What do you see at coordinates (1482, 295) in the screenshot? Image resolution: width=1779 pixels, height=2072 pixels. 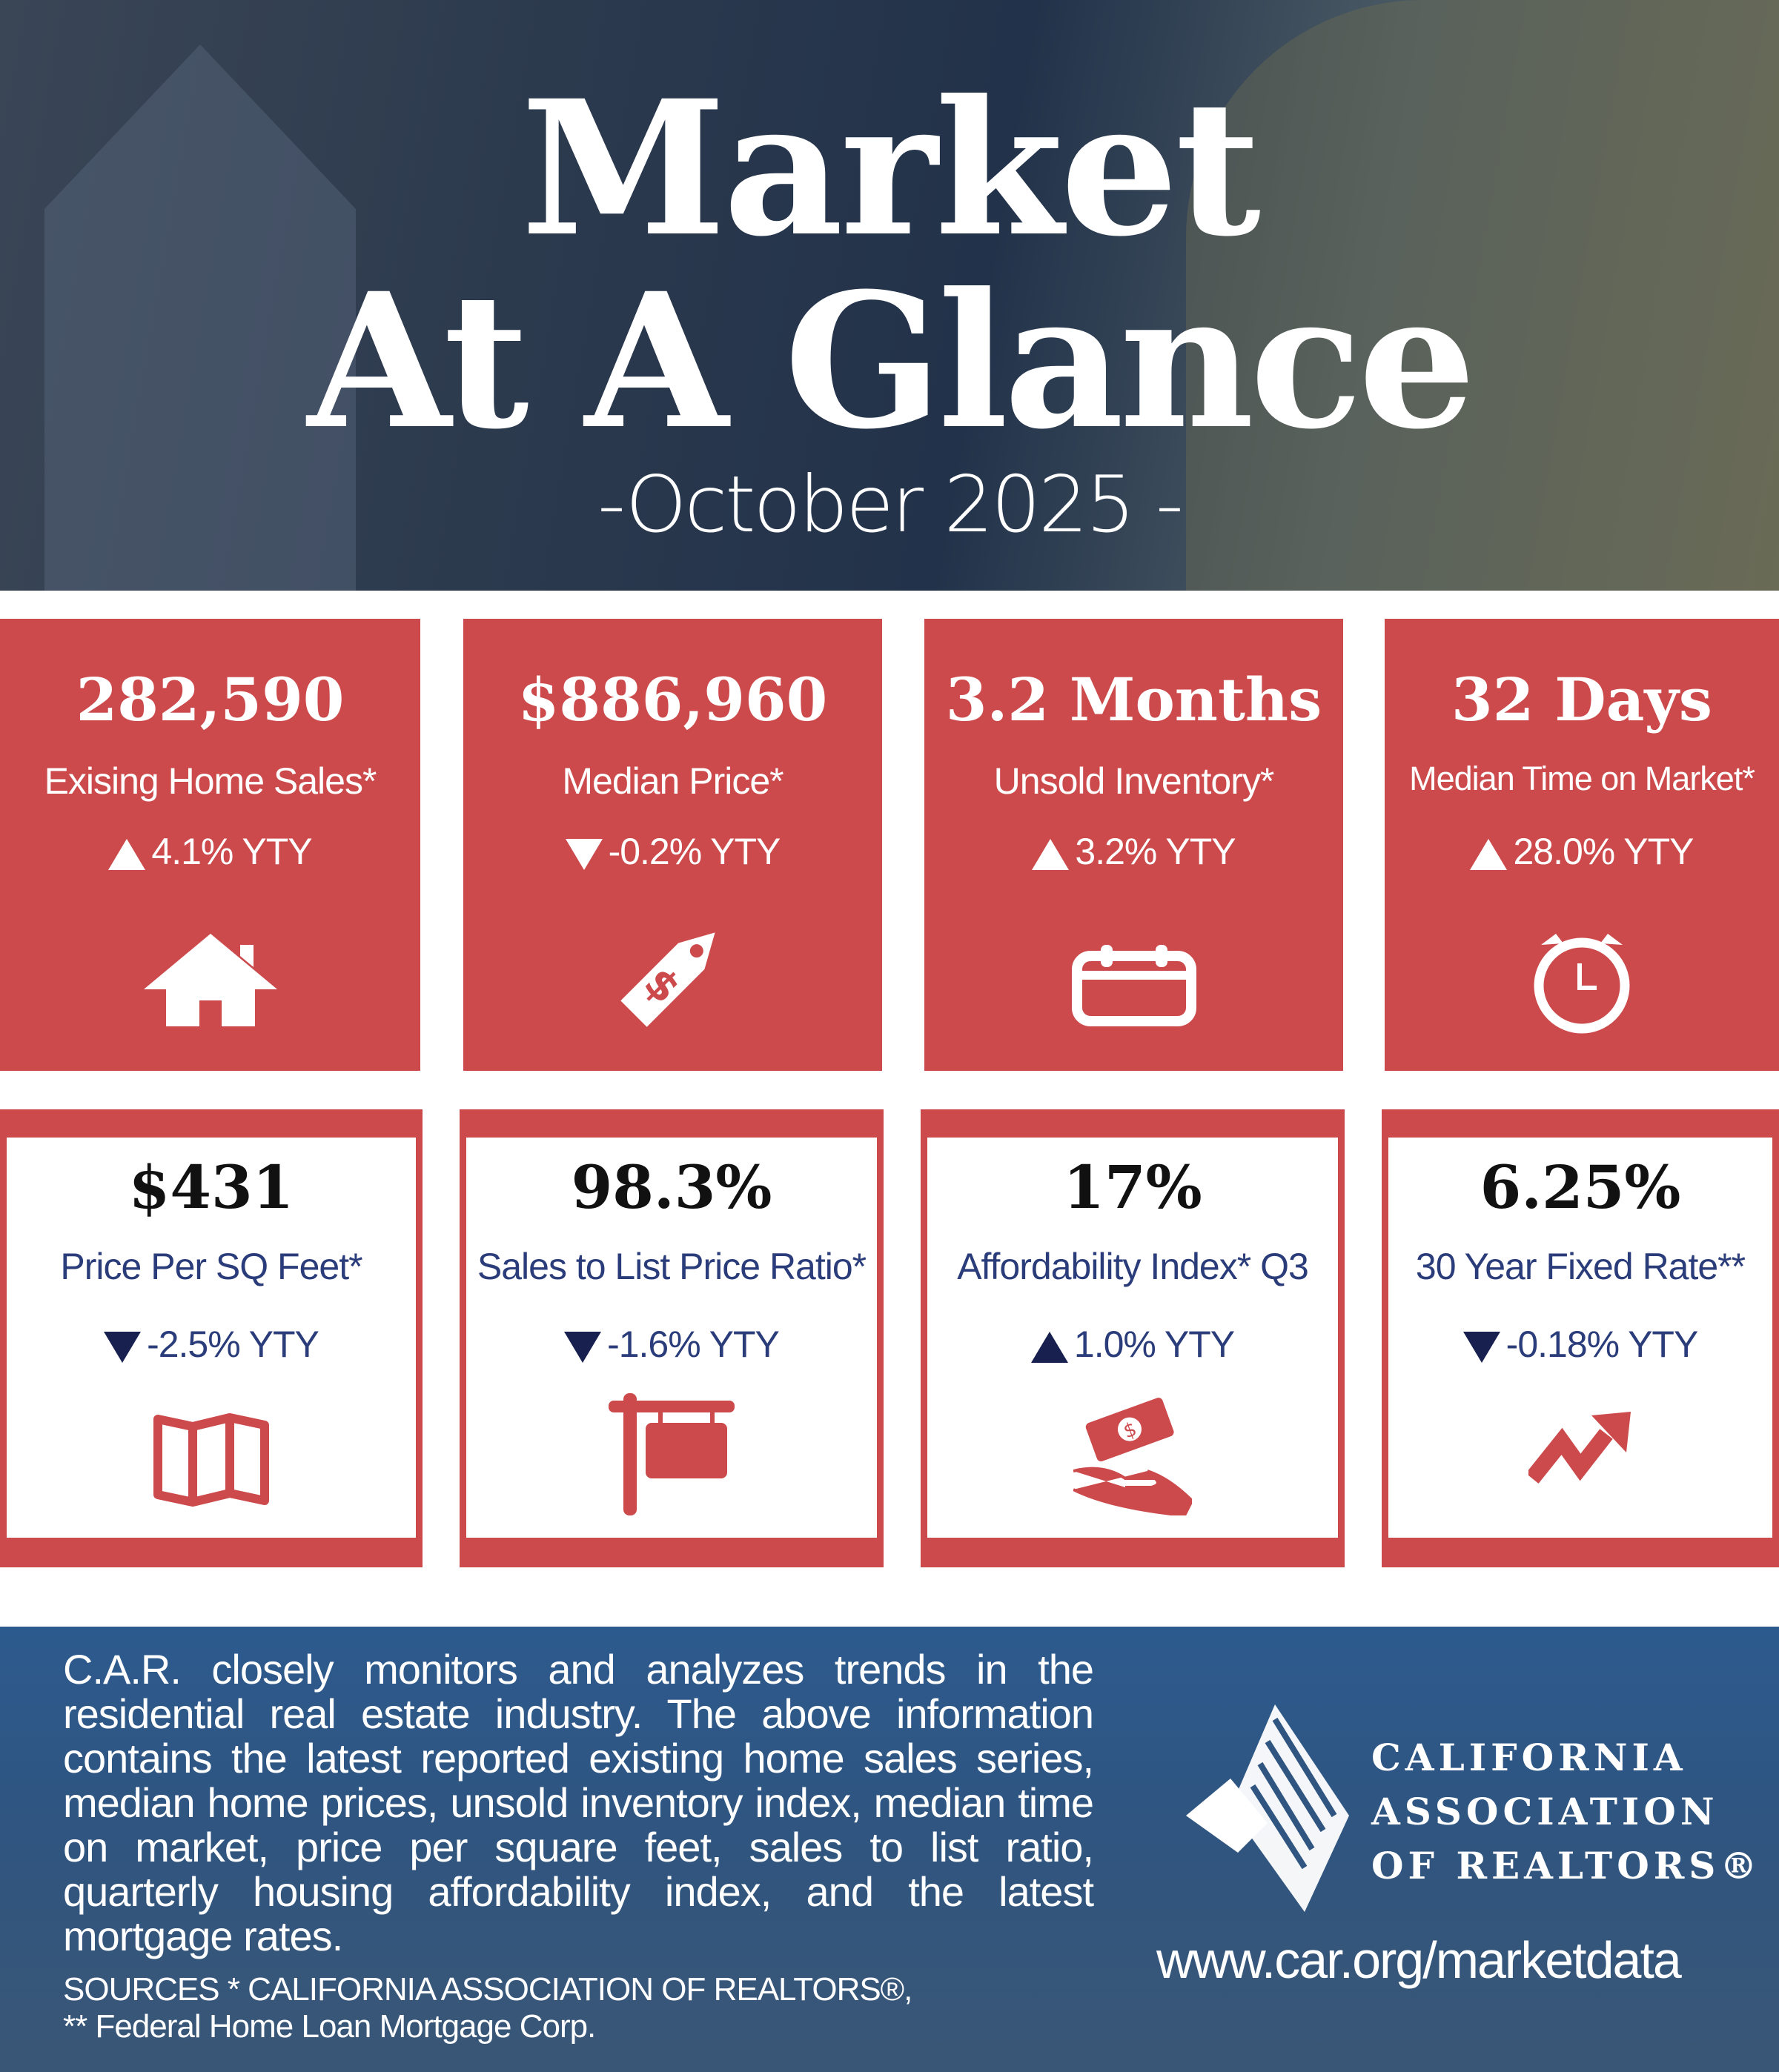 I see `background-tree` at bounding box center [1482, 295].